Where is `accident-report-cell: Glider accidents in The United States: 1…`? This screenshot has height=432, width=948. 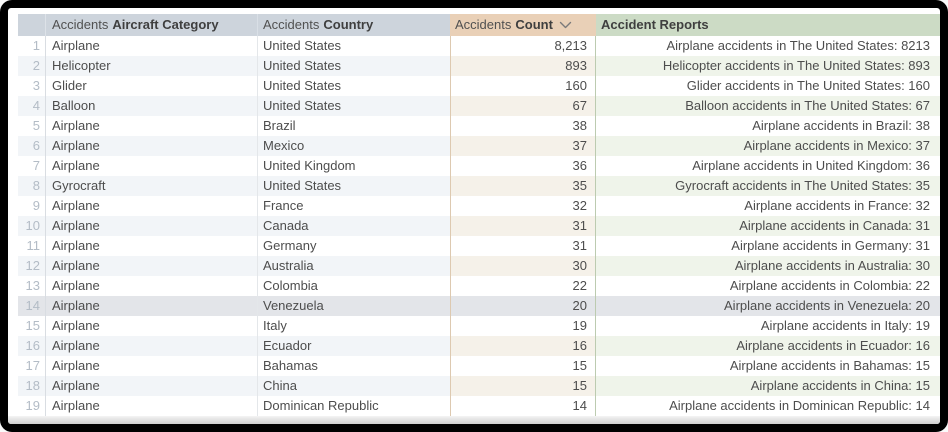
accident-report-cell: Glider accidents in The United States: 1… is located at coordinates (808, 85).